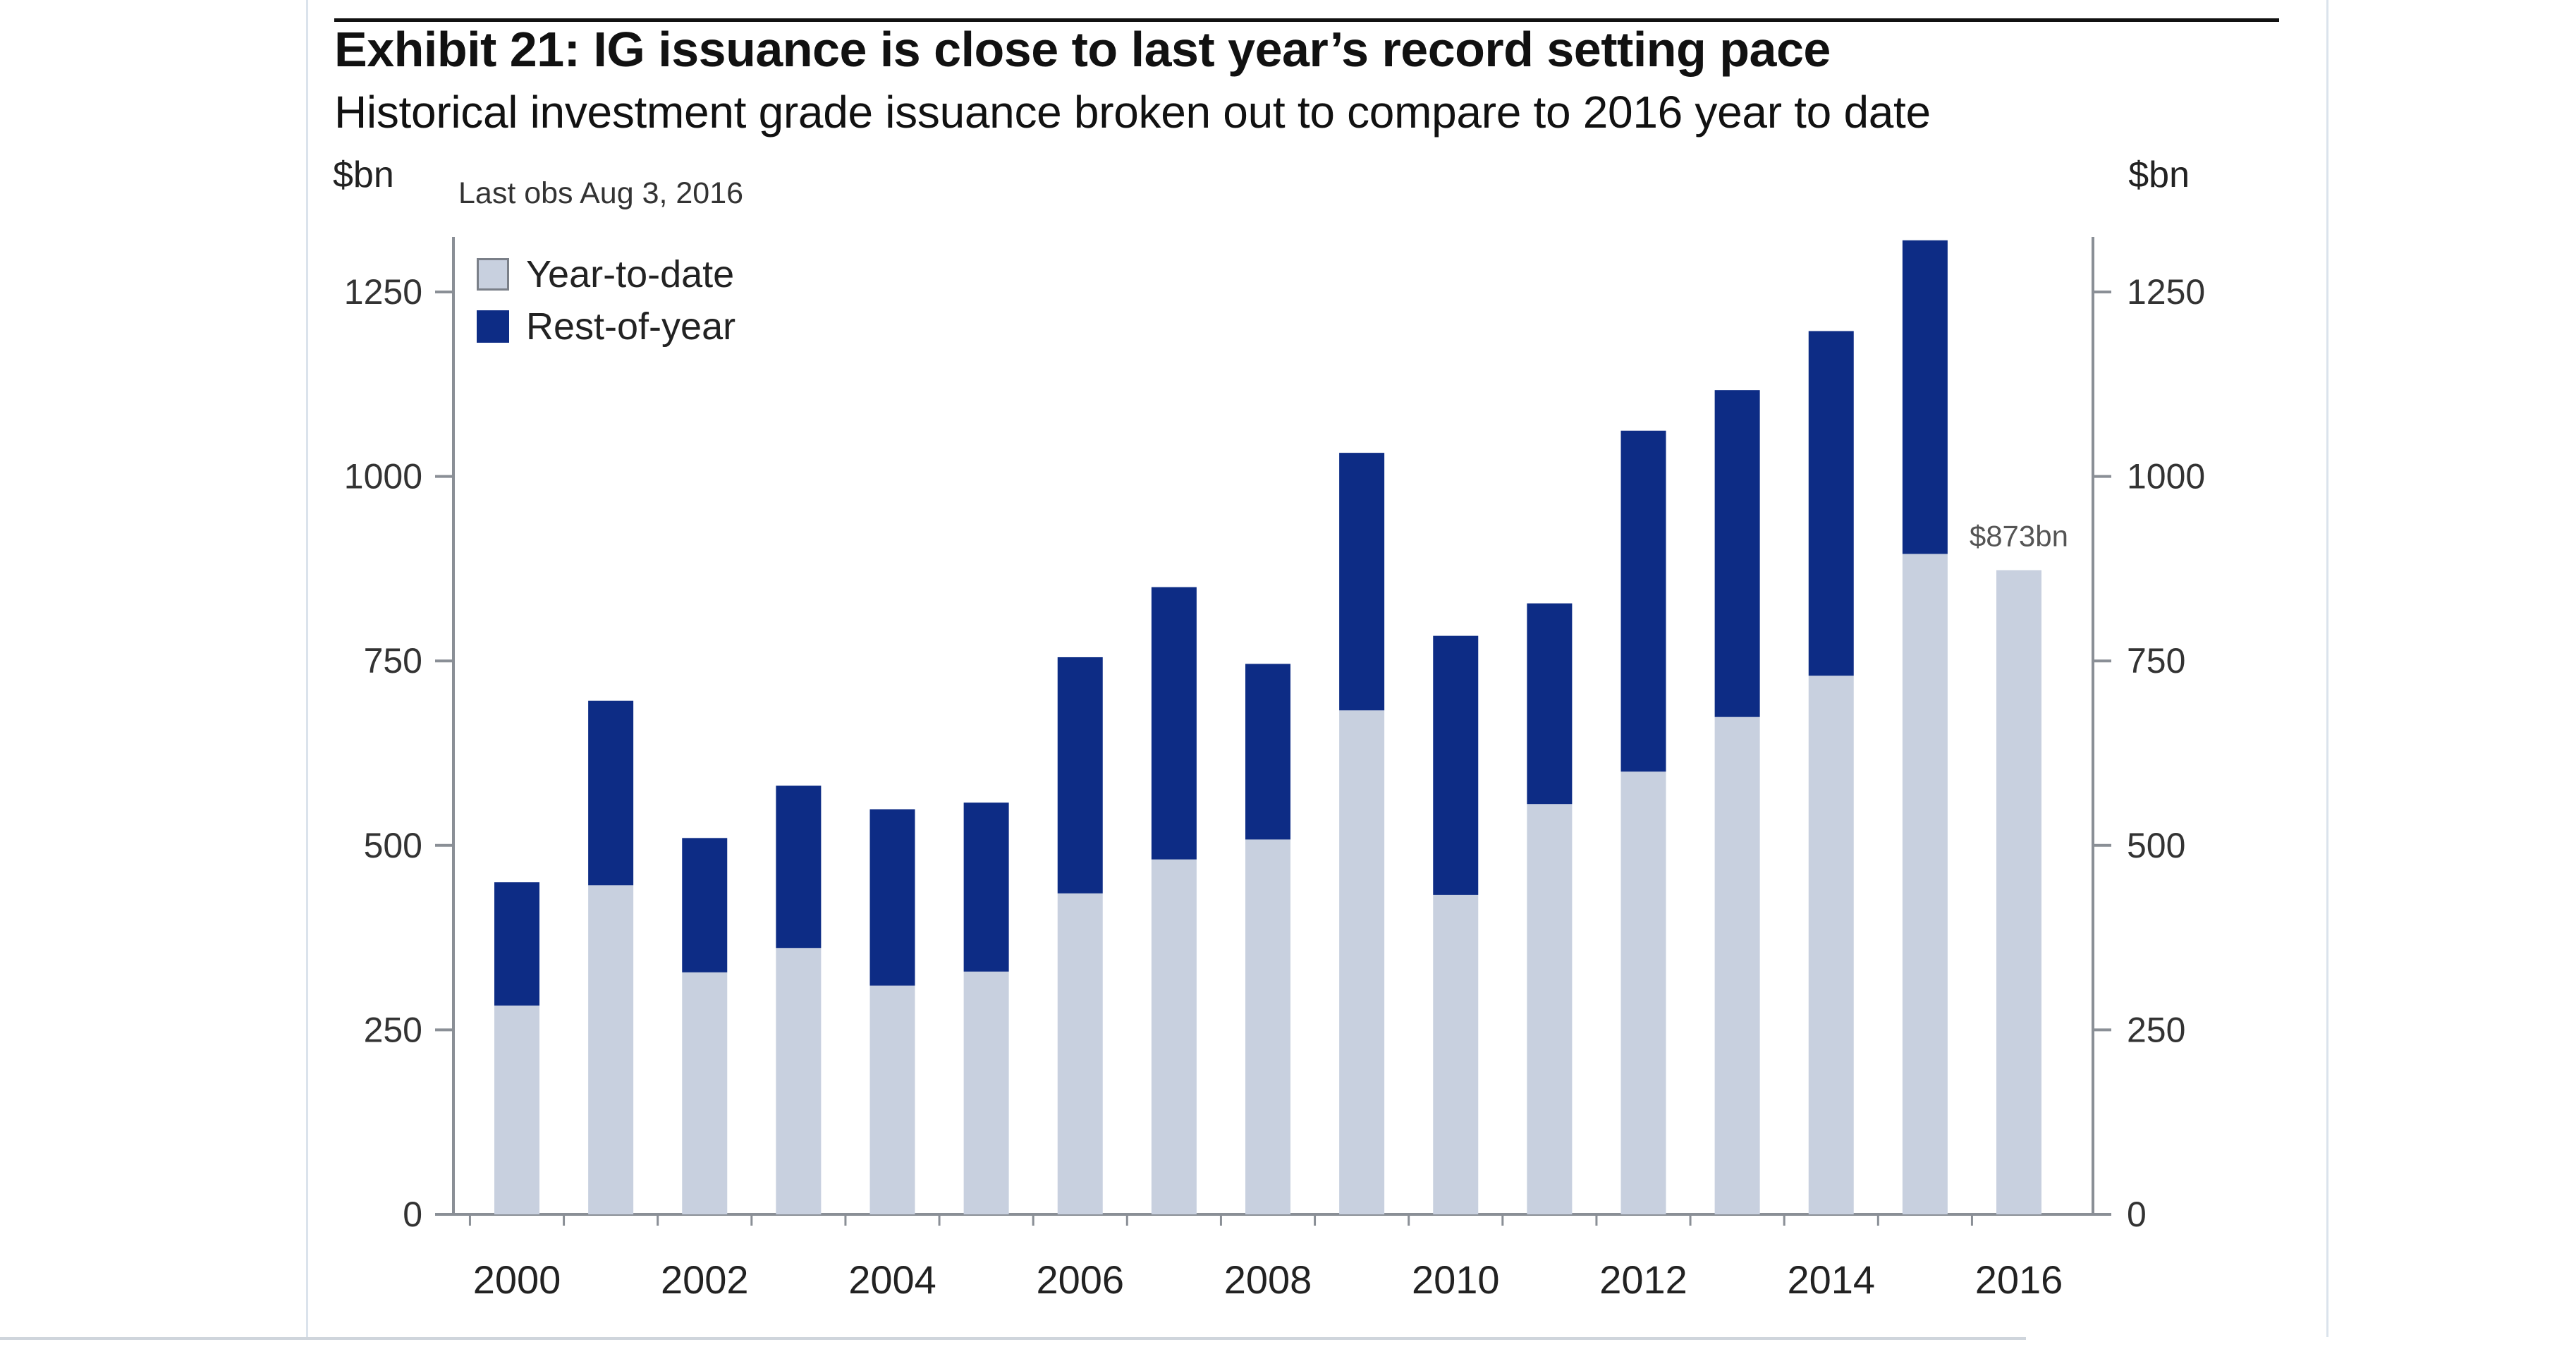 This screenshot has width=2576, height=1354. Describe the element at coordinates (383, 476) in the screenshot. I see `y-tick-label-left: 1000` at that location.